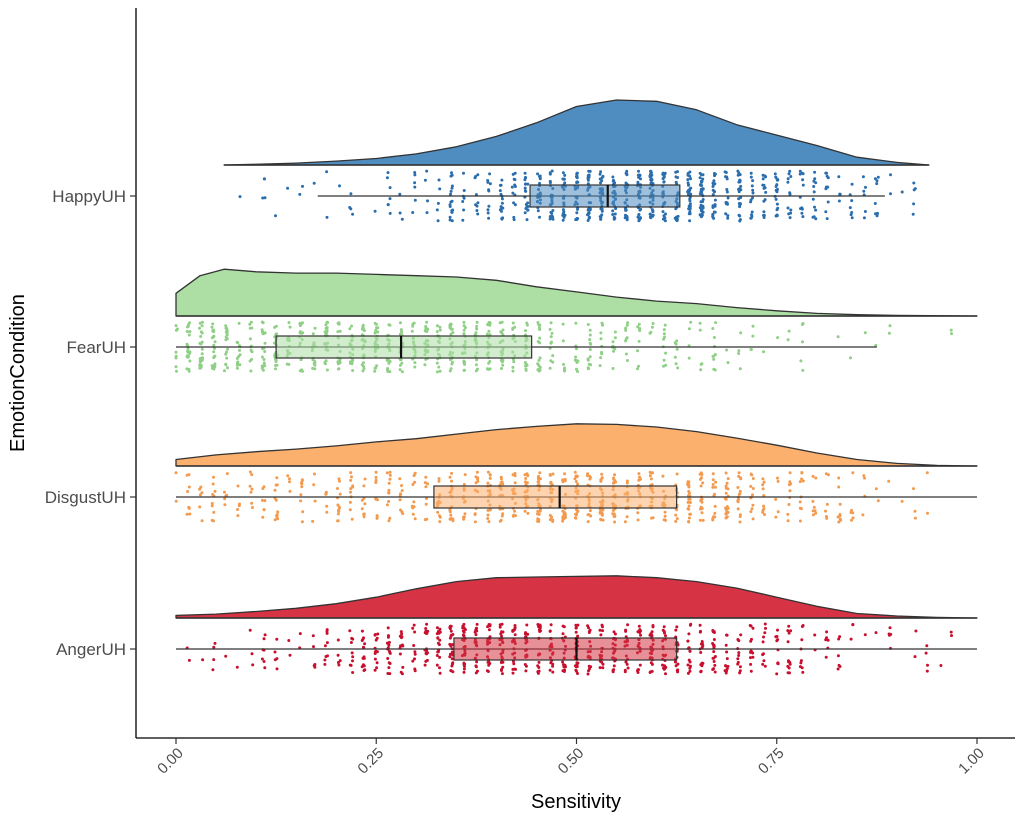 This screenshot has width=1024, height=820. I want to click on density-cloud, so click(576, 292).